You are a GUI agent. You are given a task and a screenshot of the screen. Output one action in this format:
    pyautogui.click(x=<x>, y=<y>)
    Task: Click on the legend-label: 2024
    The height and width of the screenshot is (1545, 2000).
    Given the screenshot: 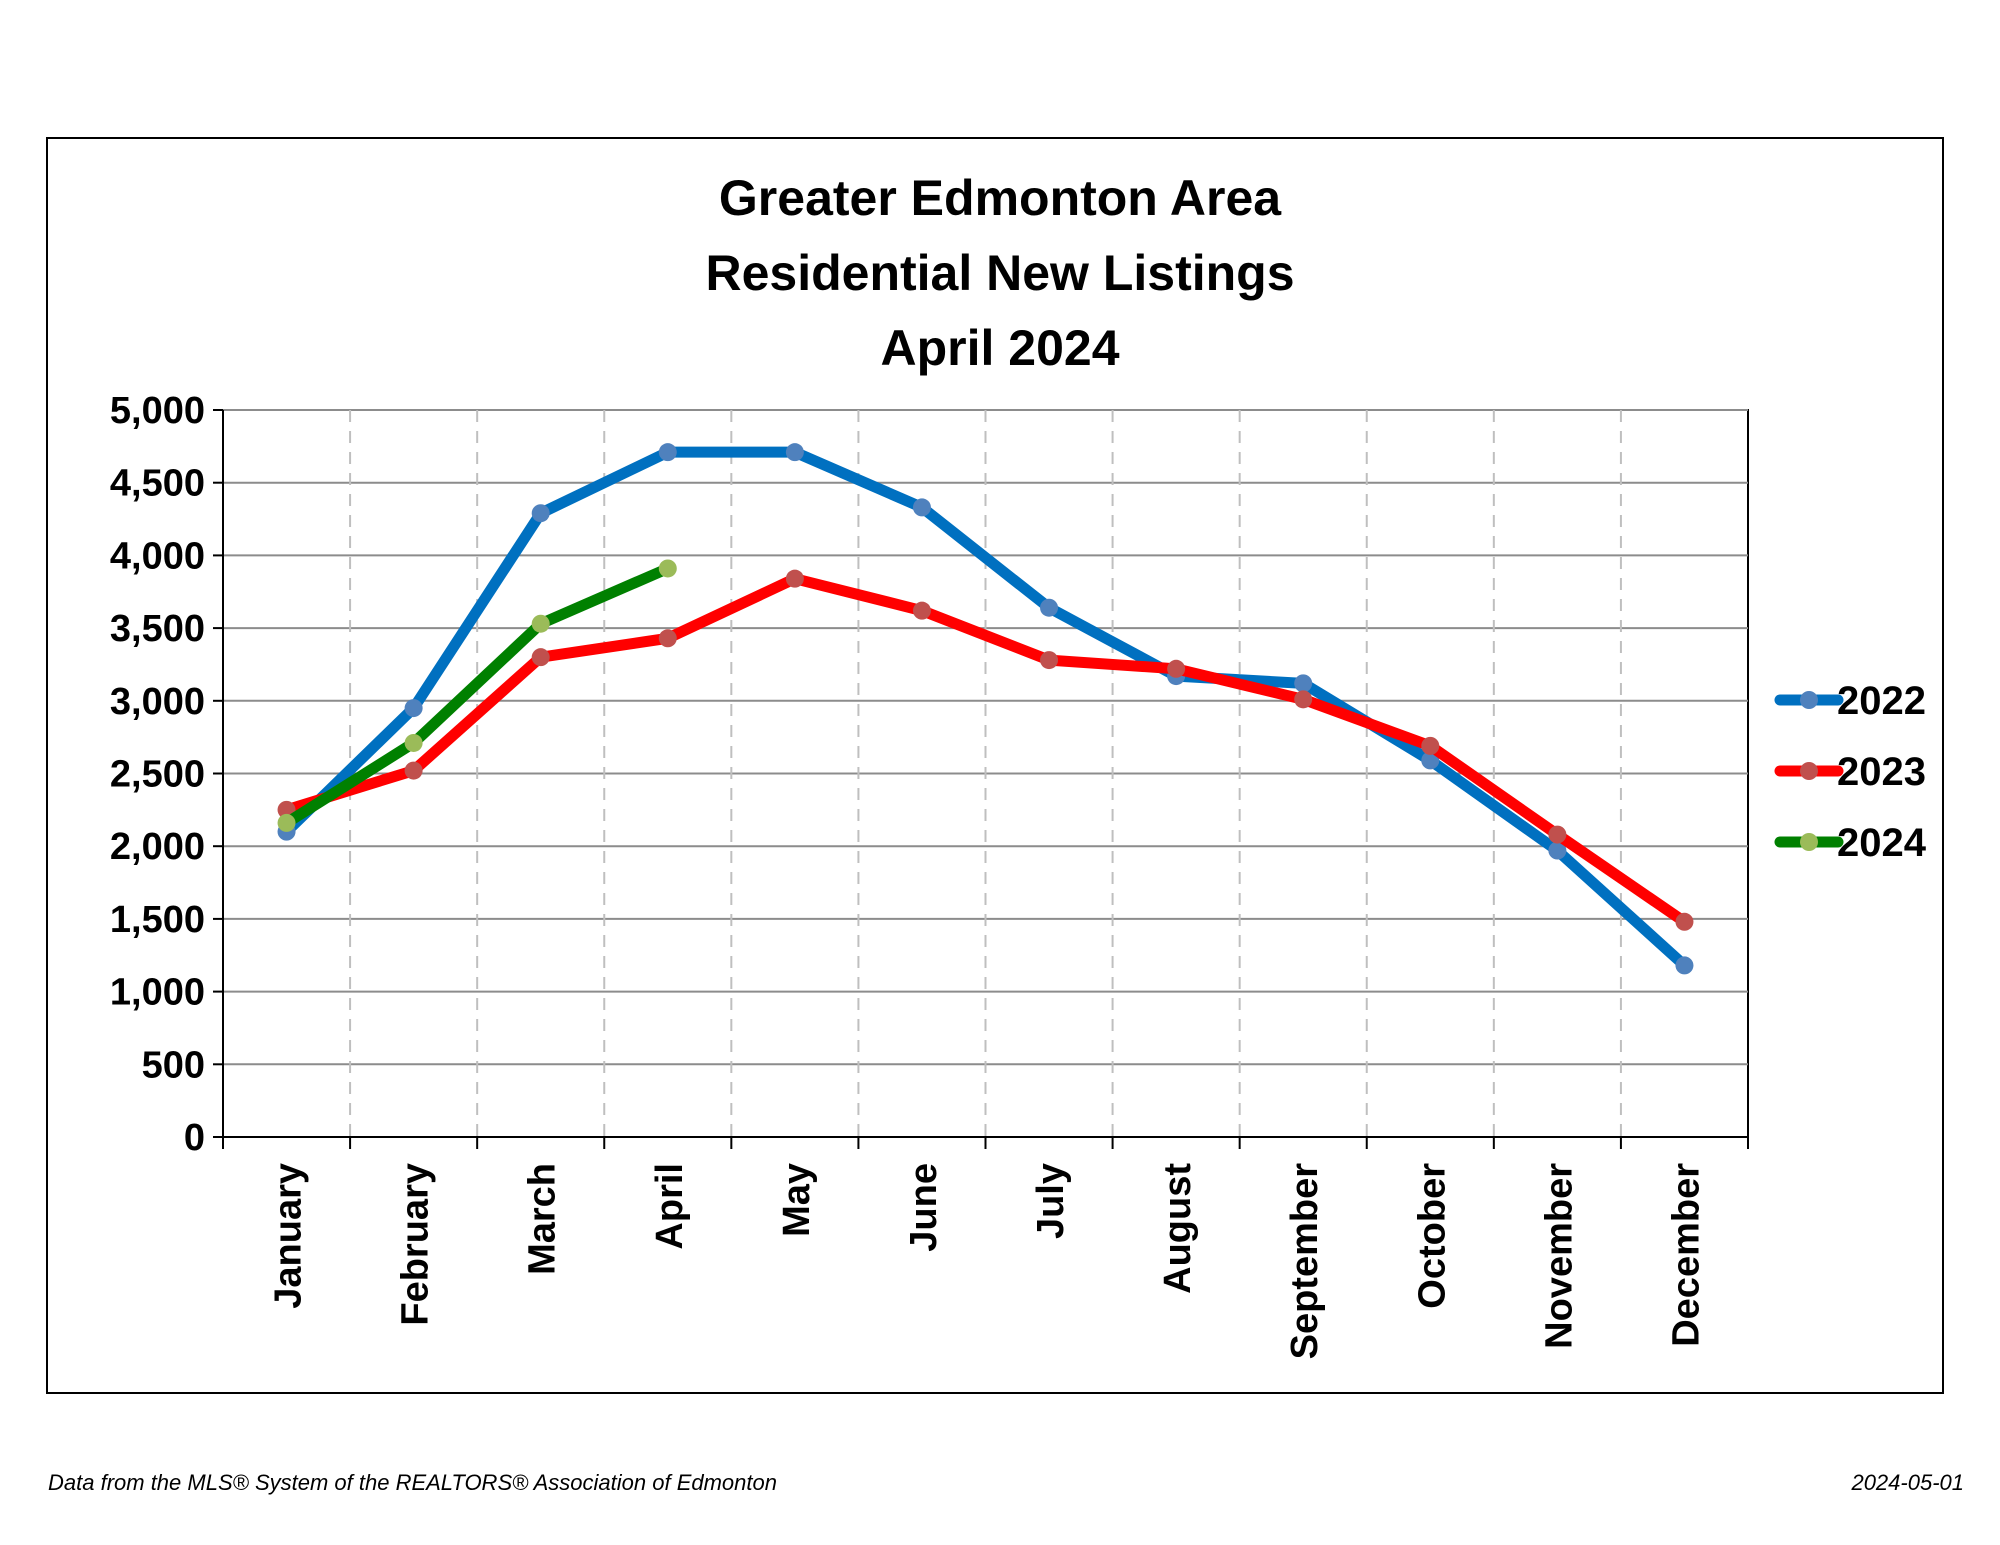 What is the action you would take?
    pyautogui.click(x=1882, y=843)
    